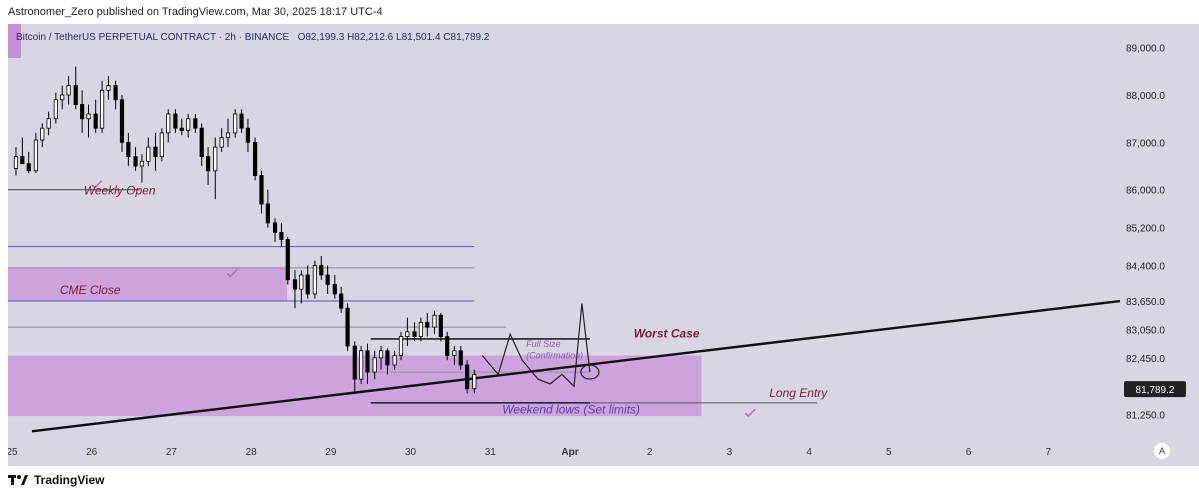  I want to click on price-tick-label: 89,000.0, so click(1145, 49).